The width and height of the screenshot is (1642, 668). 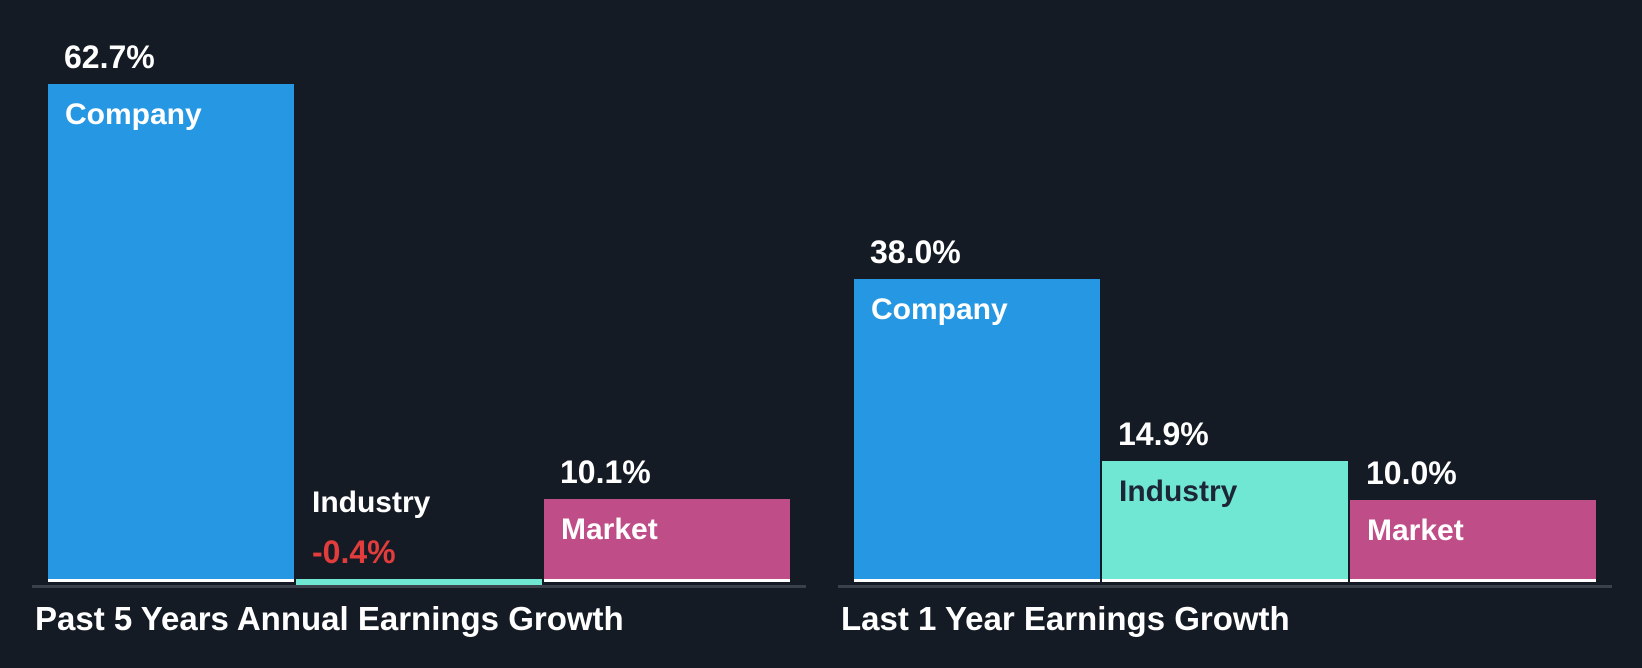 I want to click on chart-title: Past 5 Years Annual Earnings Growth, so click(x=329, y=618).